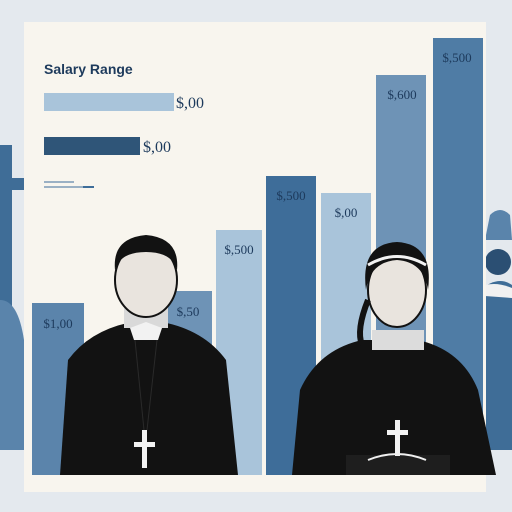 The width and height of the screenshot is (512, 512). I want to click on bar-2-label: $,50, so click(188, 311).